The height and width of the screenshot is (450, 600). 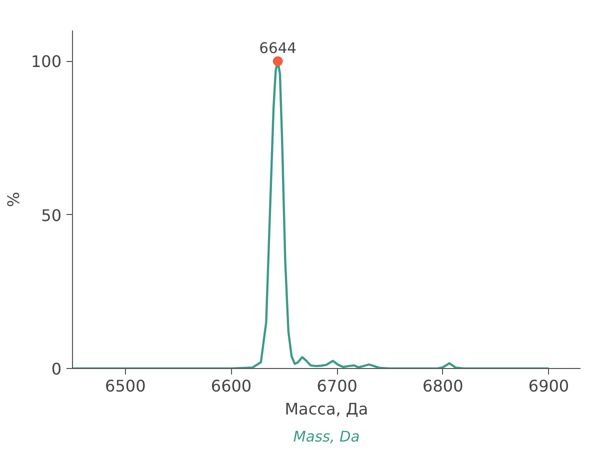 What do you see at coordinates (337, 386) in the screenshot?
I see `x-tick-label: 6700` at bounding box center [337, 386].